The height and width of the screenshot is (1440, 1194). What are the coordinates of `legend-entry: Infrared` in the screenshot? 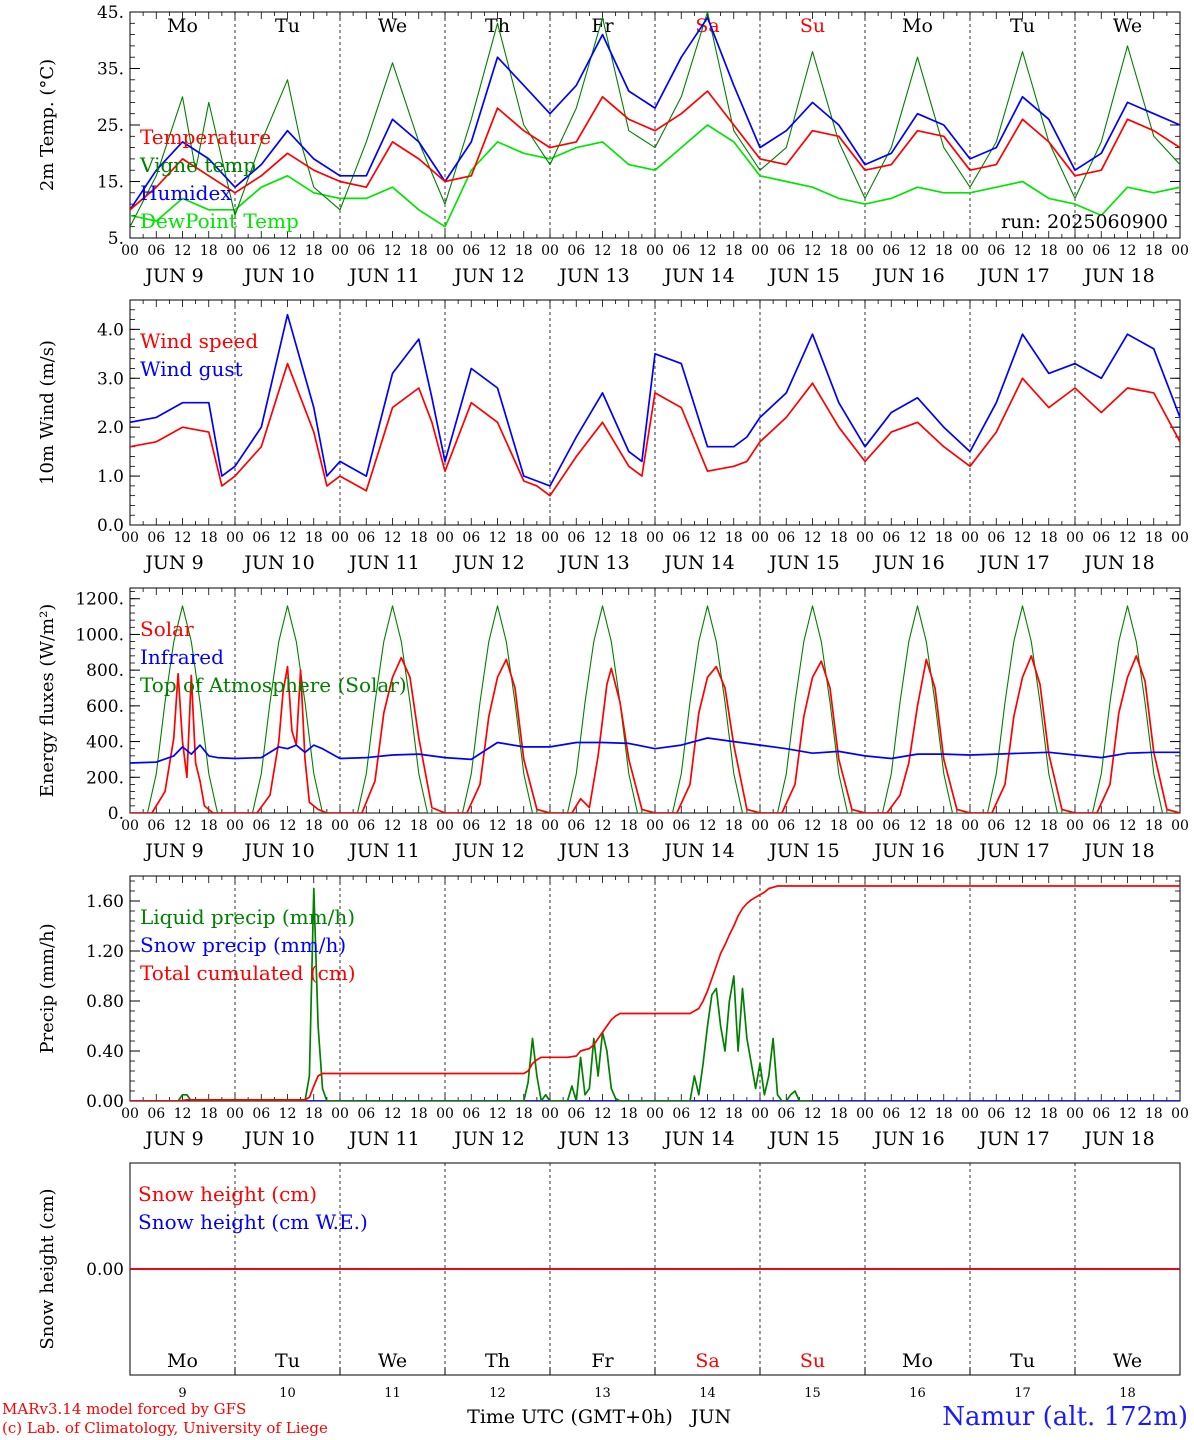 It's located at (182, 657).